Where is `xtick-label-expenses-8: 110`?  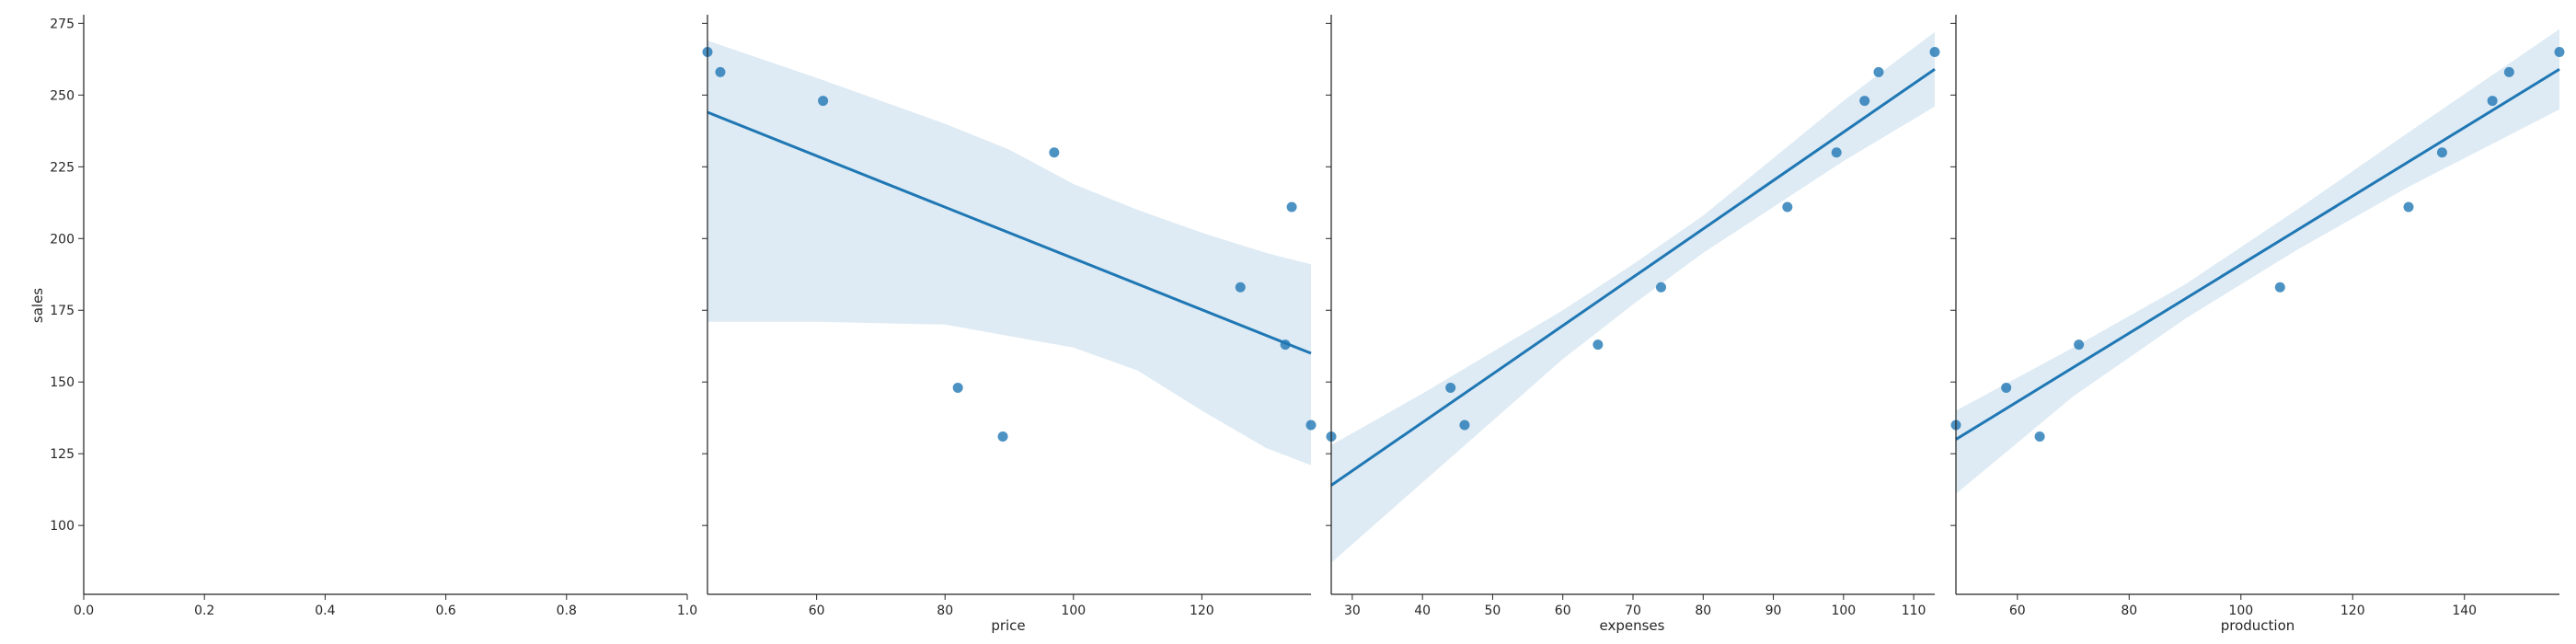
xtick-label-expenses-8: 110 is located at coordinates (1914, 611).